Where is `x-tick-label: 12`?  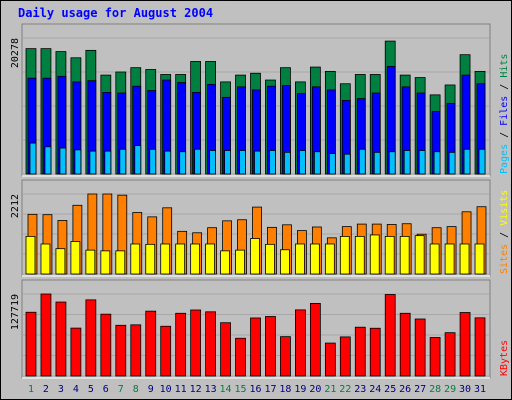 x-tick-label: 12 is located at coordinates (196, 389).